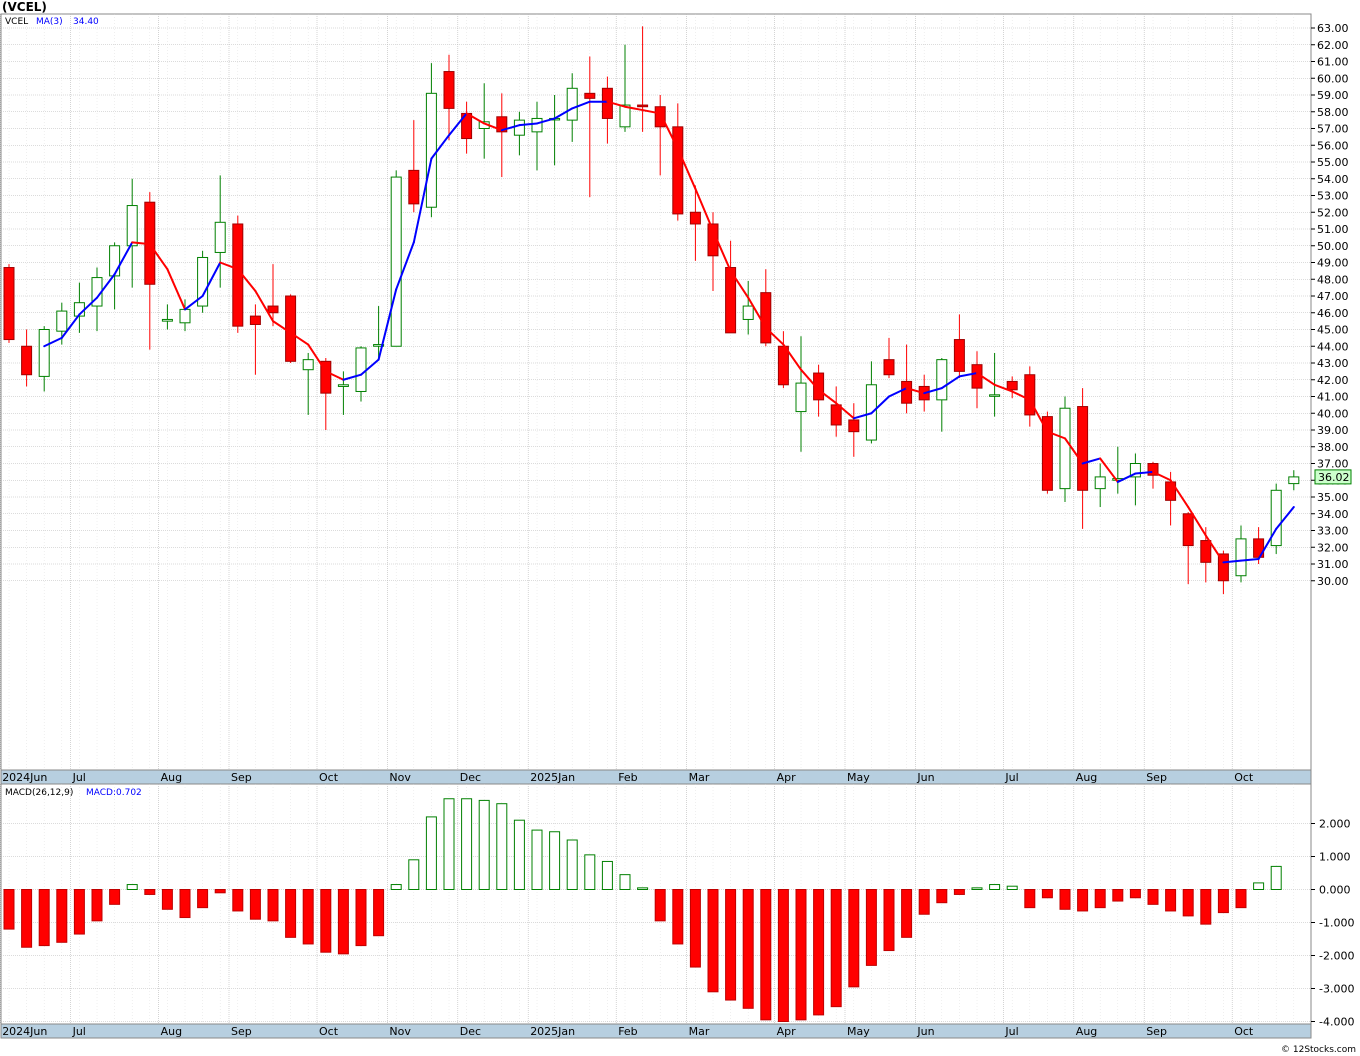  Describe the element at coordinates (329, 777) in the screenshot. I see `x-label: Oct` at that location.